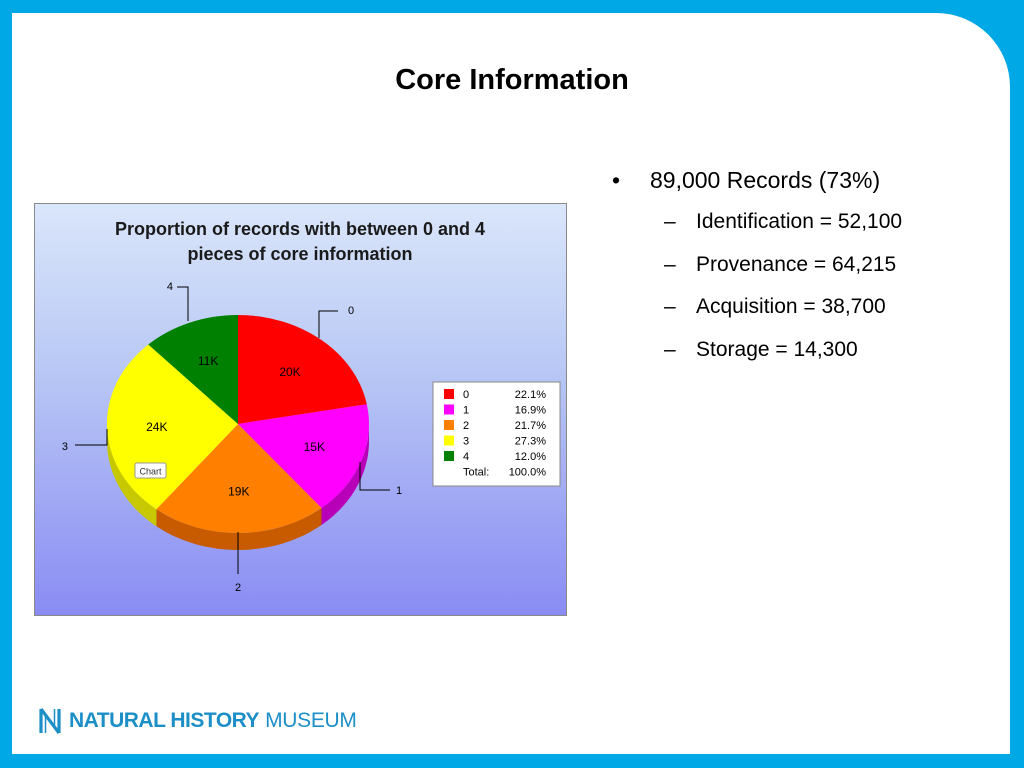 Image resolution: width=1024 pixels, height=768 pixels. Describe the element at coordinates (530, 426) in the screenshot. I see `legend-pct-2: 21.7%` at that location.